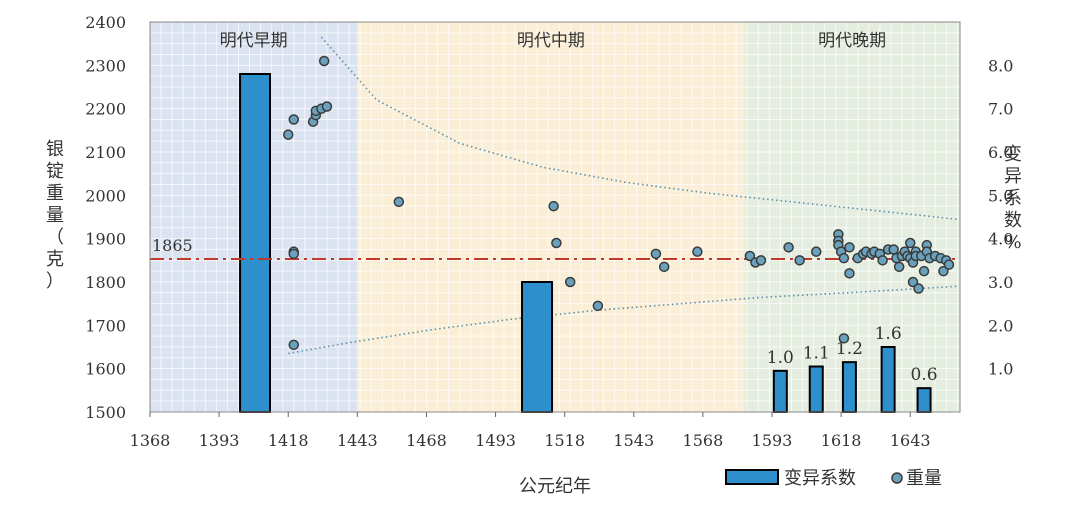 This screenshot has width=1080, height=512. Describe the element at coordinates (1000, 369) in the screenshot. I see `y-right-tick-label-0: 1.0` at that location.